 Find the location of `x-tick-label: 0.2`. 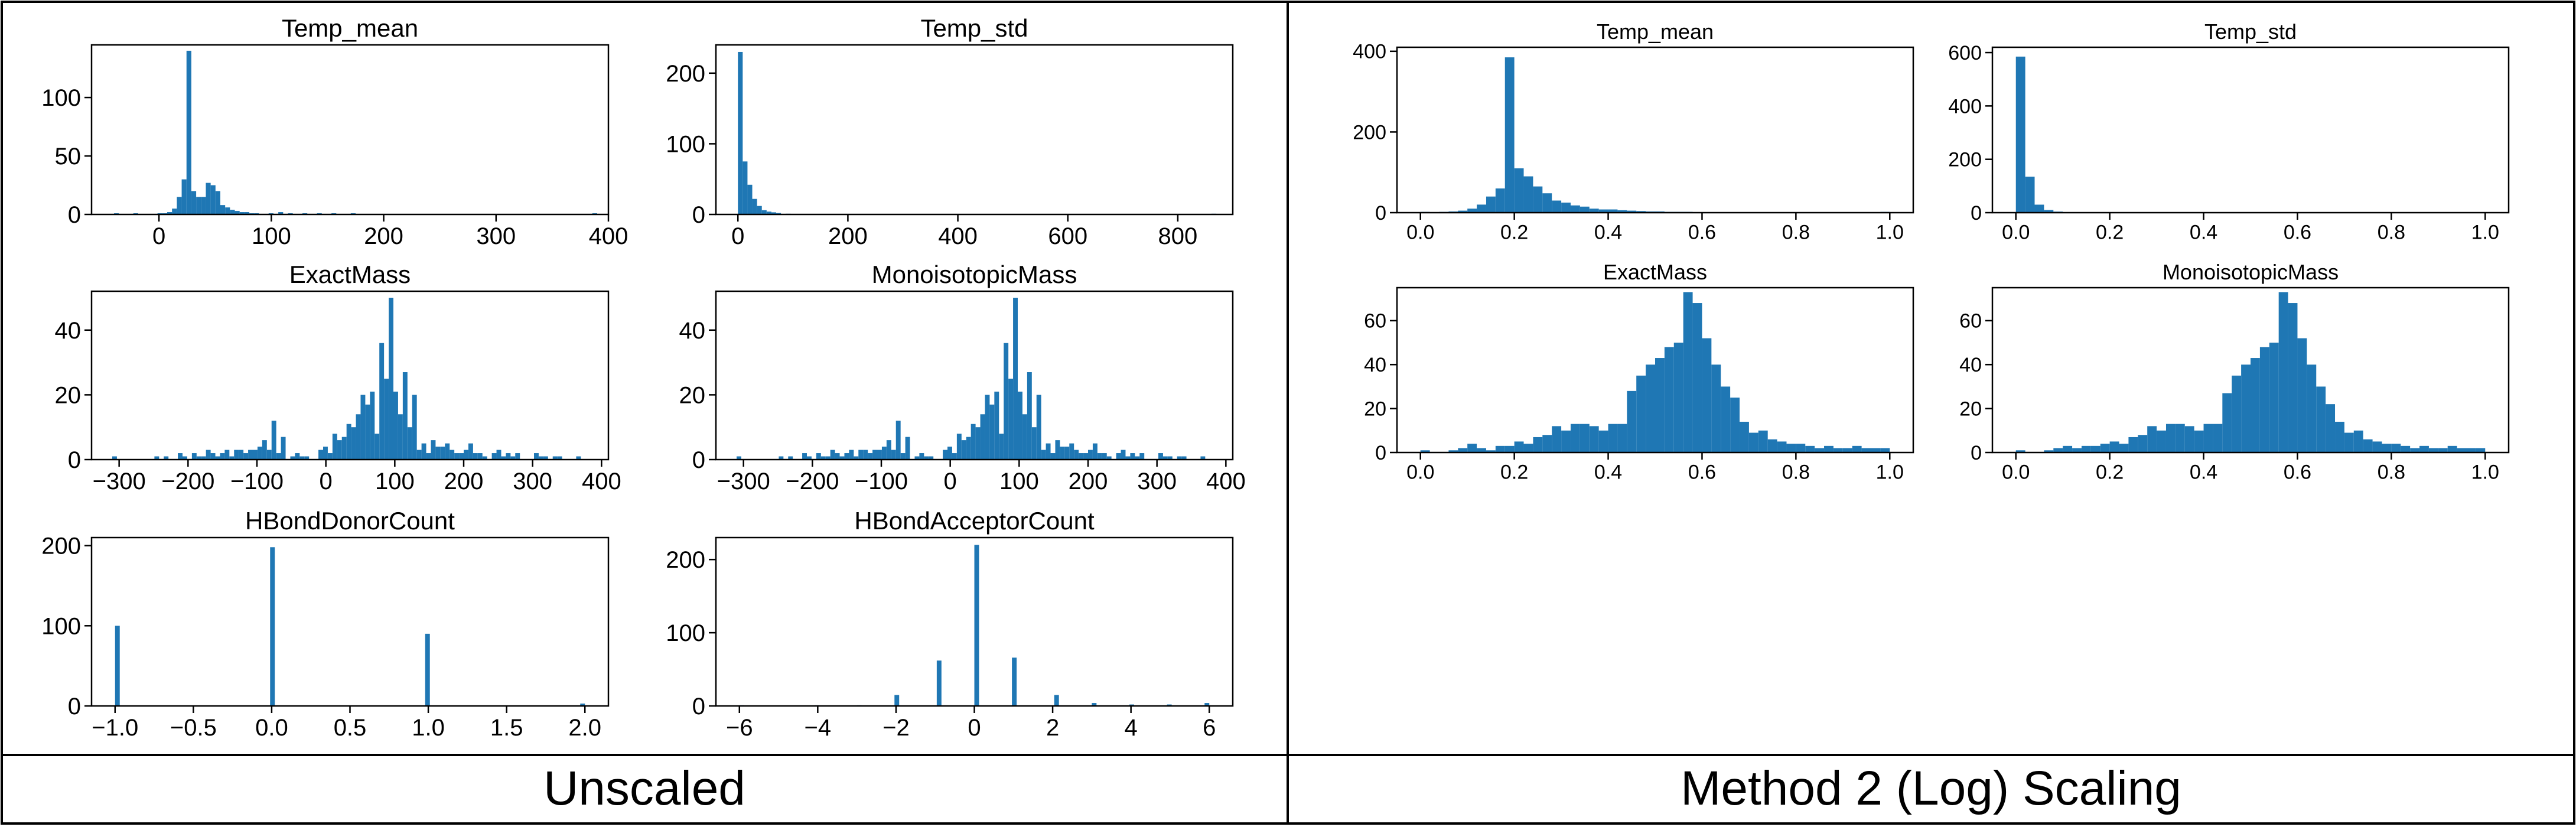

x-tick-label: 0.2 is located at coordinates (1514, 233).